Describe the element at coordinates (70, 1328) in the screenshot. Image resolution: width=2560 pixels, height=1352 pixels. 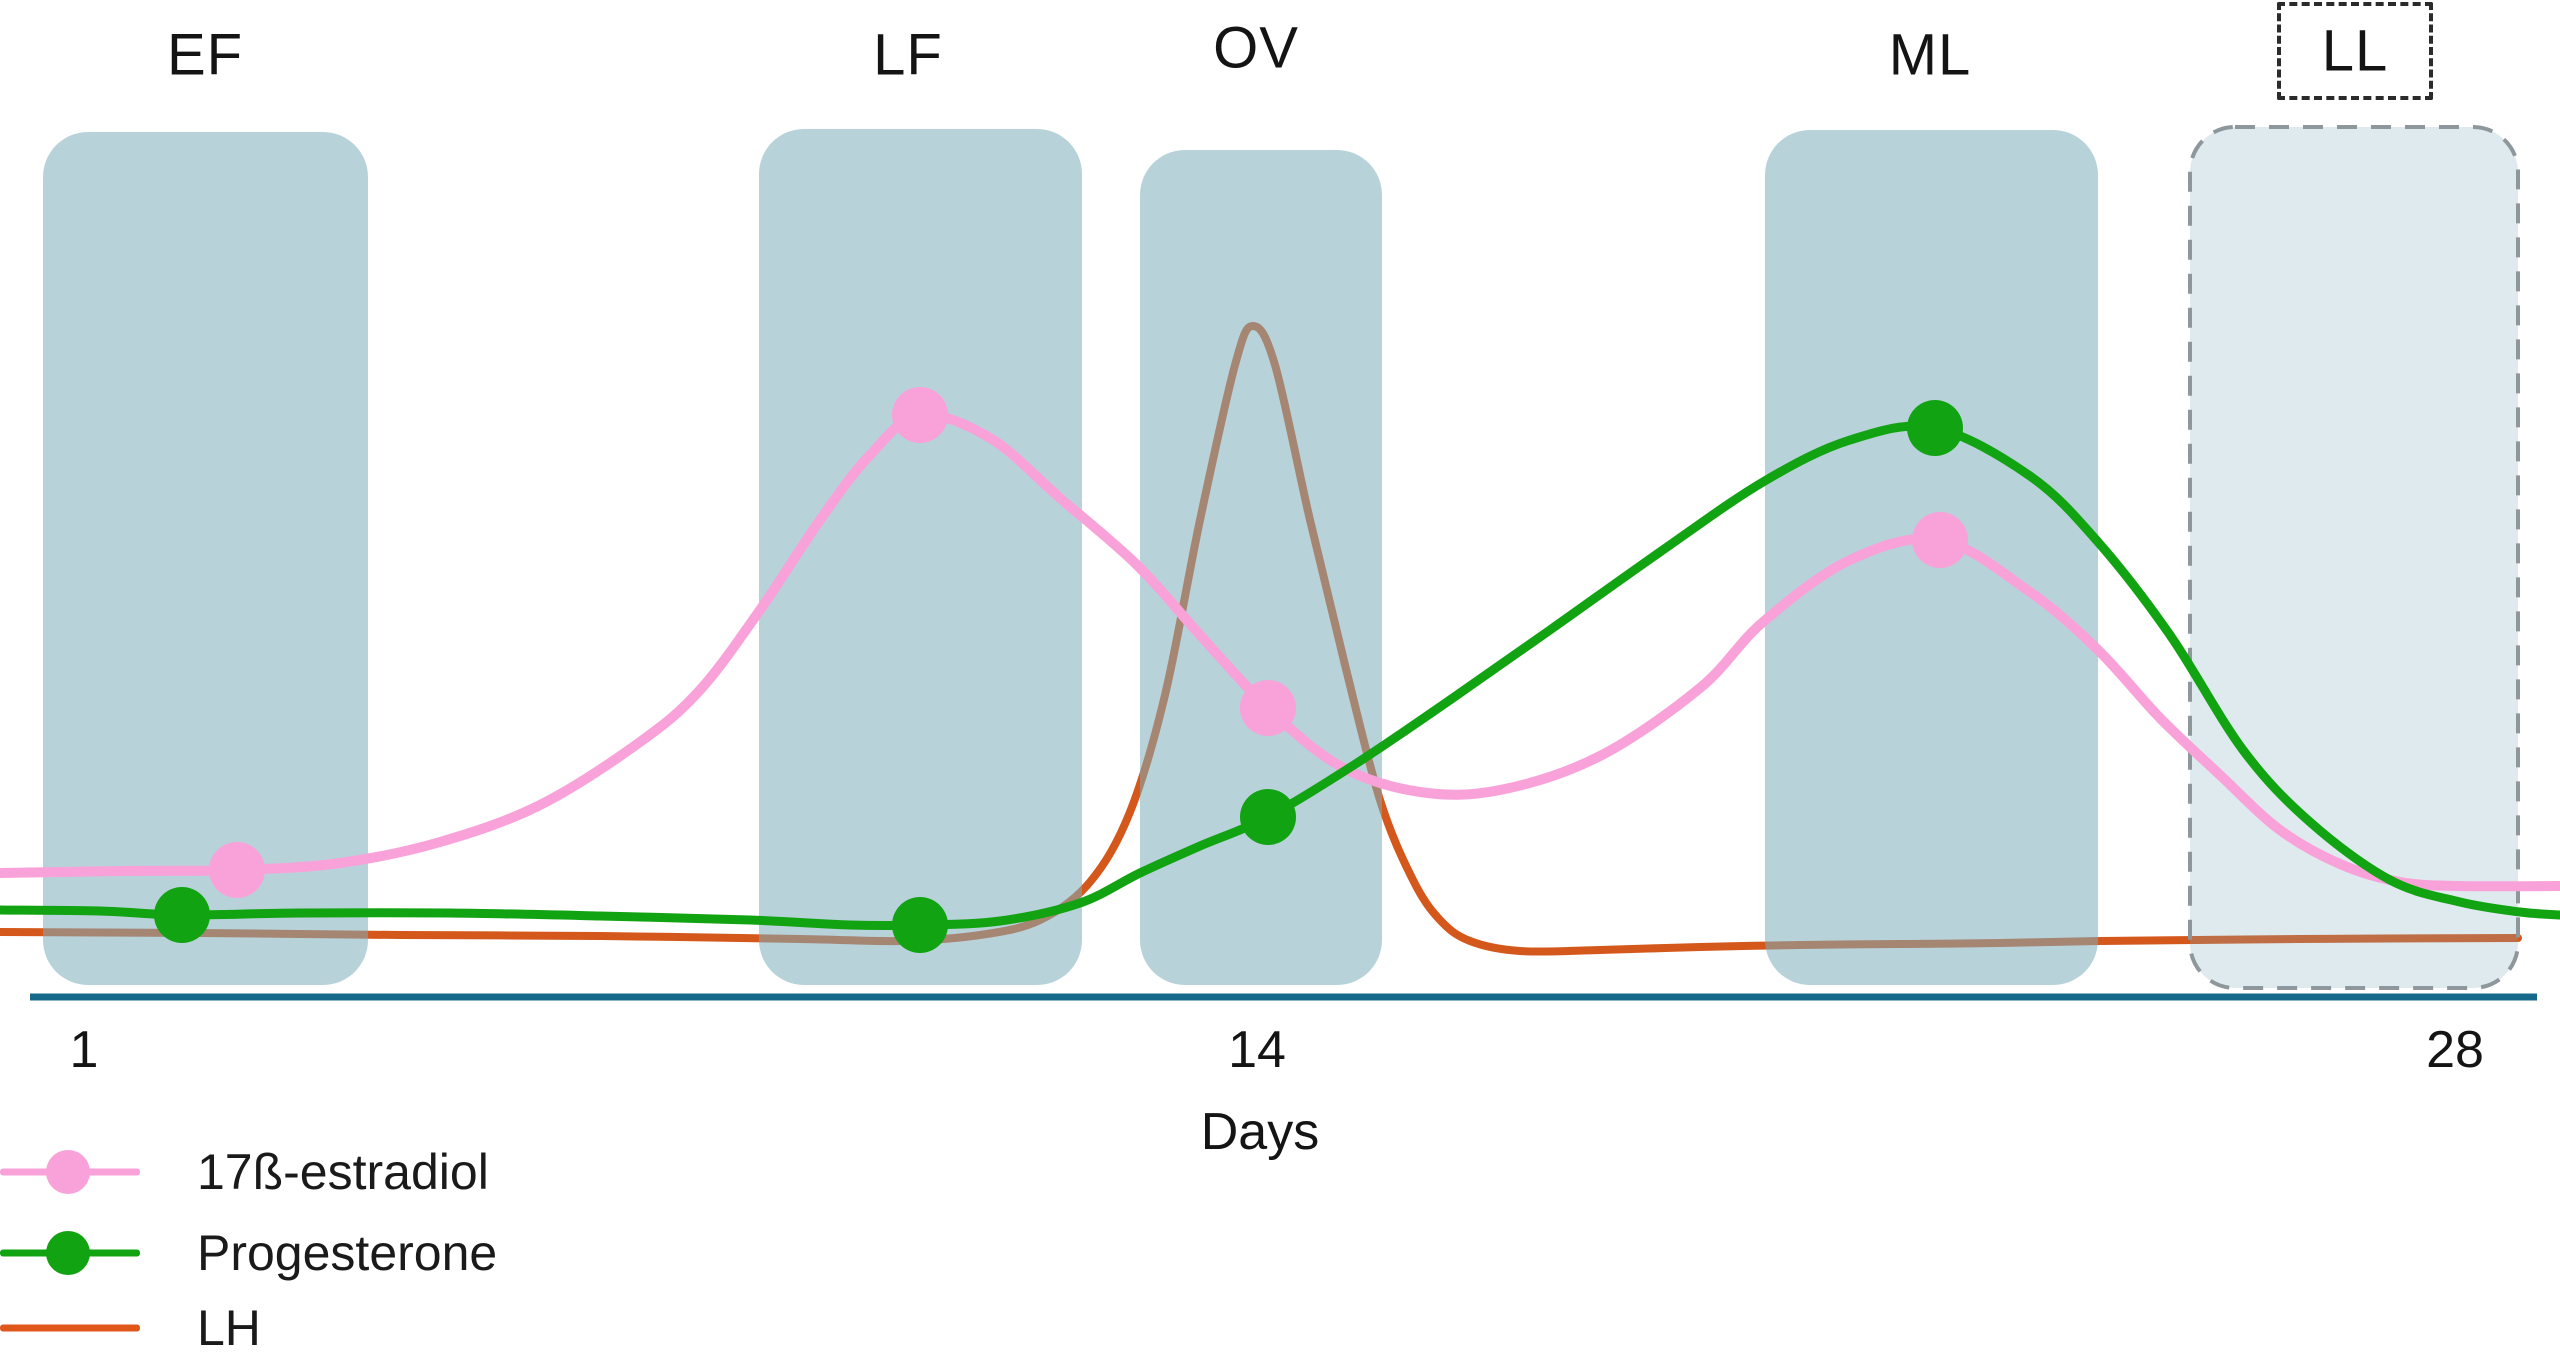
I see `lh-legend-line` at that location.